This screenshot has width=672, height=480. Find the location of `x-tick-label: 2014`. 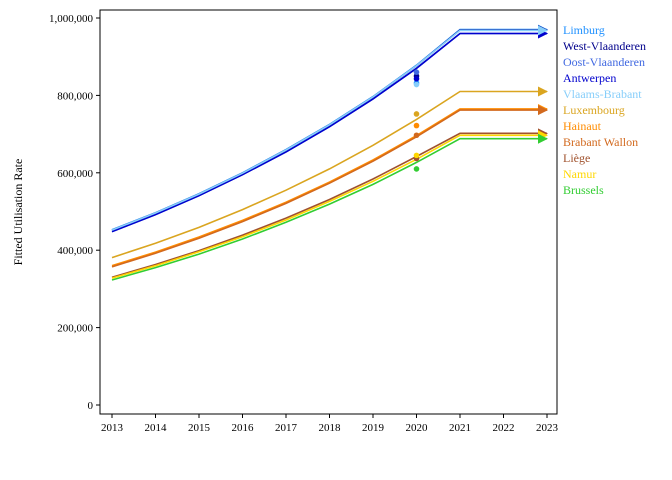

x-tick-label: 2014 is located at coordinates (156, 428).